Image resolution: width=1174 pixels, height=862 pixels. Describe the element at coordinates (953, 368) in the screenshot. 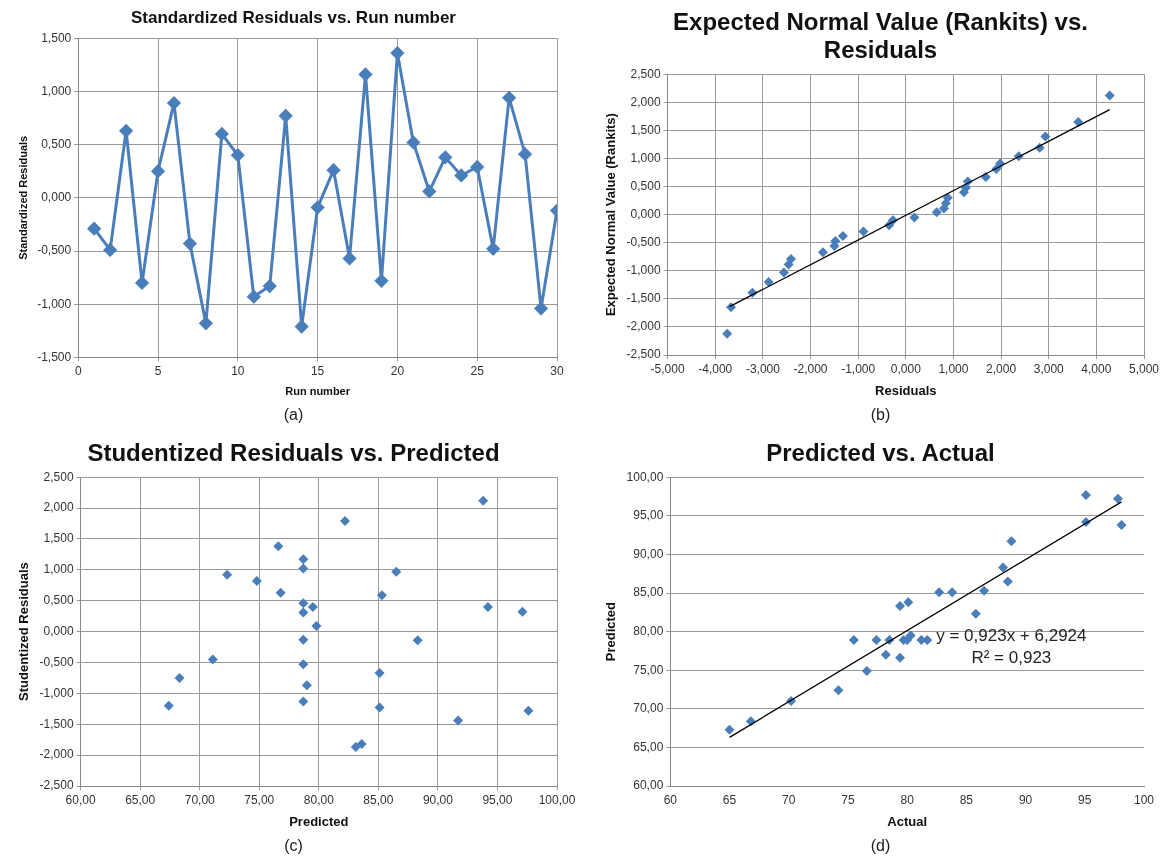

I see `x-tick-label: 1,000` at that location.